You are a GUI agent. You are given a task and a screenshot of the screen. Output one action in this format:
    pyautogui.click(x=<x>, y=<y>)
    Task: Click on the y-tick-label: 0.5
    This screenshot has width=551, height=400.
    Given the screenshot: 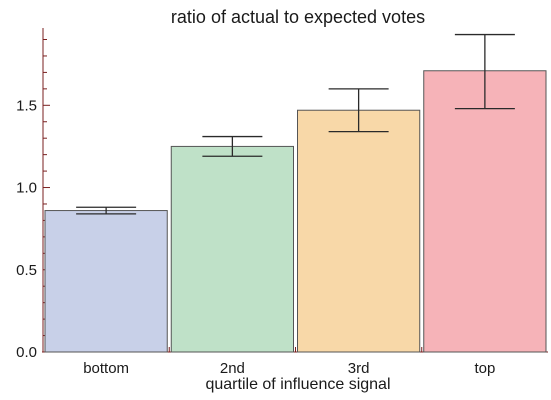 What is the action you would take?
    pyautogui.click(x=26, y=270)
    